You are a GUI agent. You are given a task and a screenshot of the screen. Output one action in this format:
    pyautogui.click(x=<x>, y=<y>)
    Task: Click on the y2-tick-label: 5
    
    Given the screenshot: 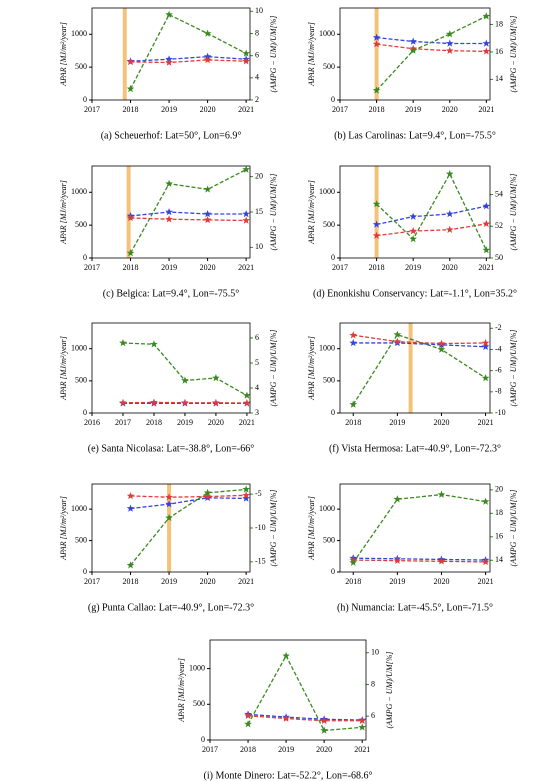 What is the action you would take?
    pyautogui.click(x=257, y=362)
    